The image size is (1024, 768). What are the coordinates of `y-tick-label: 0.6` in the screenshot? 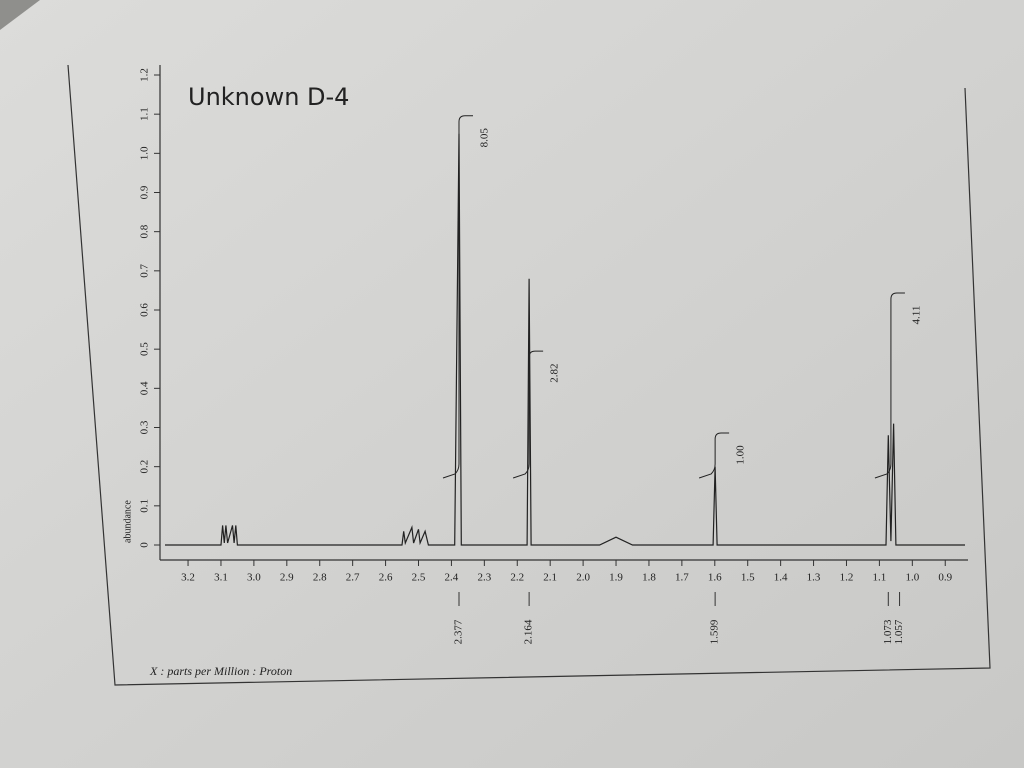 It's located at (145, 310).